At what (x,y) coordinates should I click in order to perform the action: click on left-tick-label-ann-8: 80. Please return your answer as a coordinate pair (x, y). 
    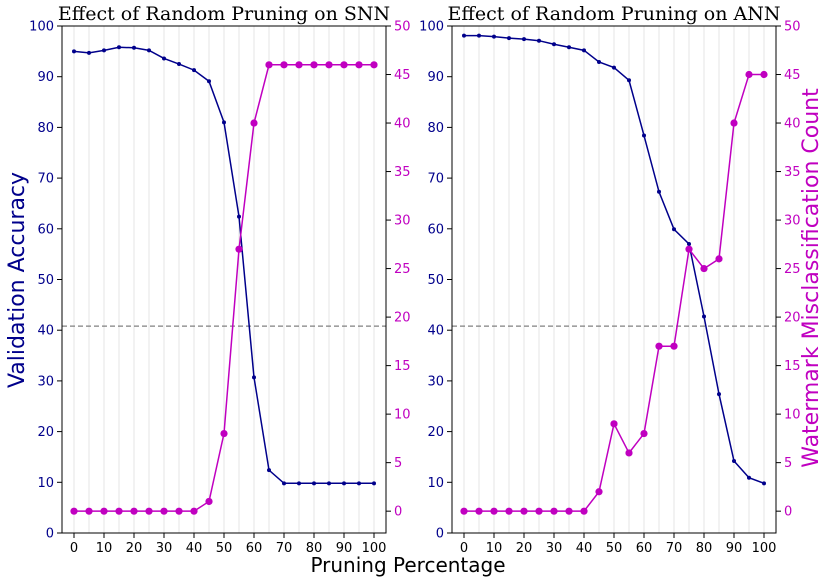
    Looking at the image, I should click on (435, 128).